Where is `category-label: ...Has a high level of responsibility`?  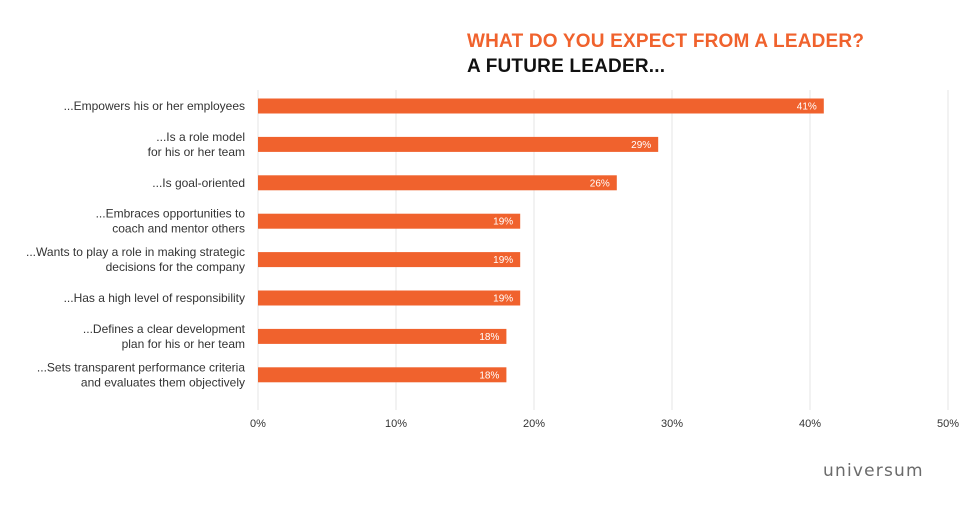 category-label: ...Has a high level of responsibility is located at coordinates (154, 298).